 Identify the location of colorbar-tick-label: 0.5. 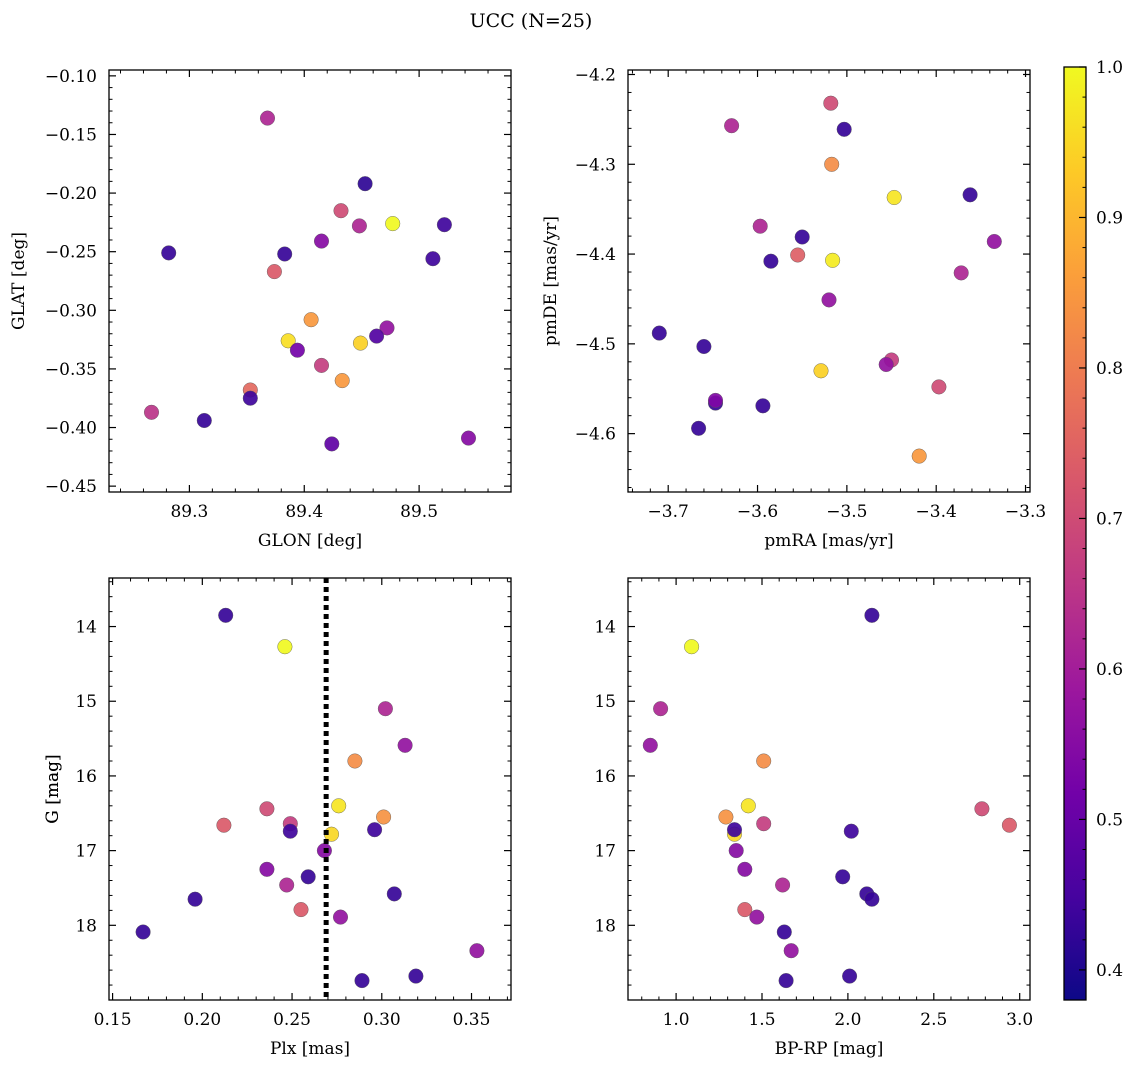
(1109, 820).